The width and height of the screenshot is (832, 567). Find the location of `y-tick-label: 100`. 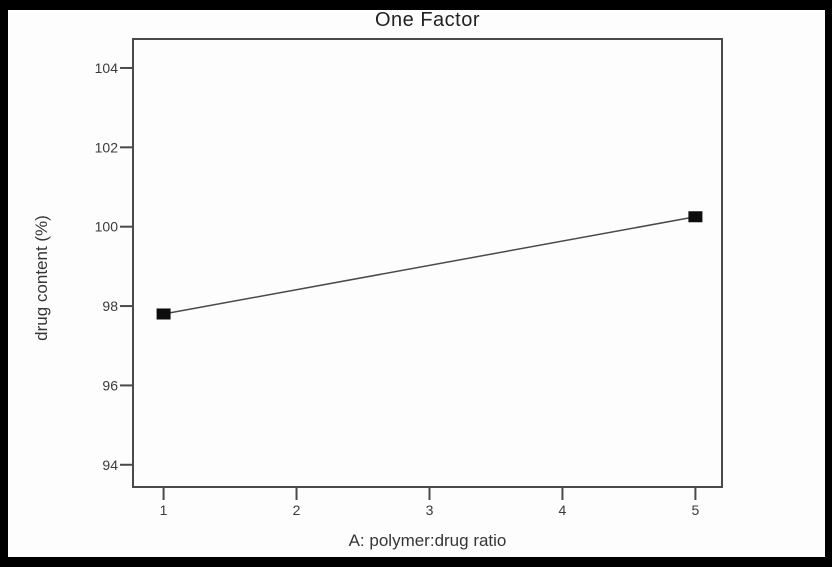

y-tick-label: 100 is located at coordinates (107, 227).